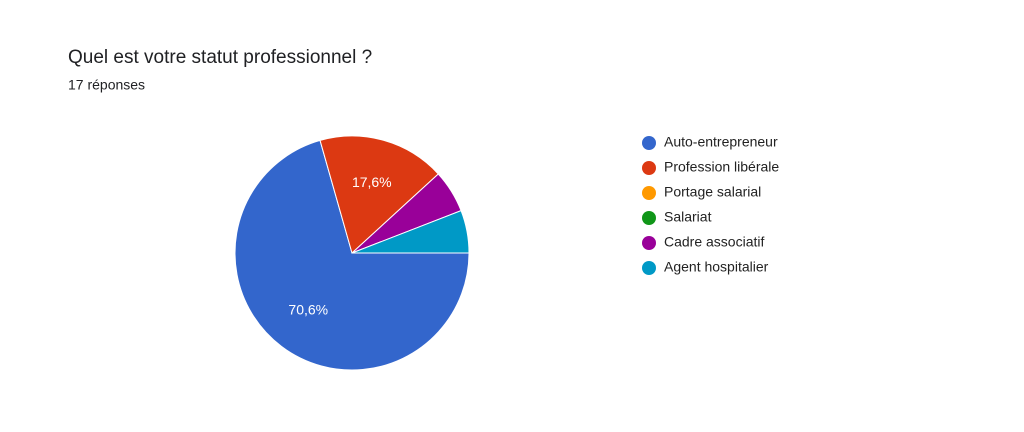 Image resolution: width=1024 pixels, height=432 pixels. Describe the element at coordinates (688, 217) in the screenshot. I see `legend-label: Salariat` at that location.